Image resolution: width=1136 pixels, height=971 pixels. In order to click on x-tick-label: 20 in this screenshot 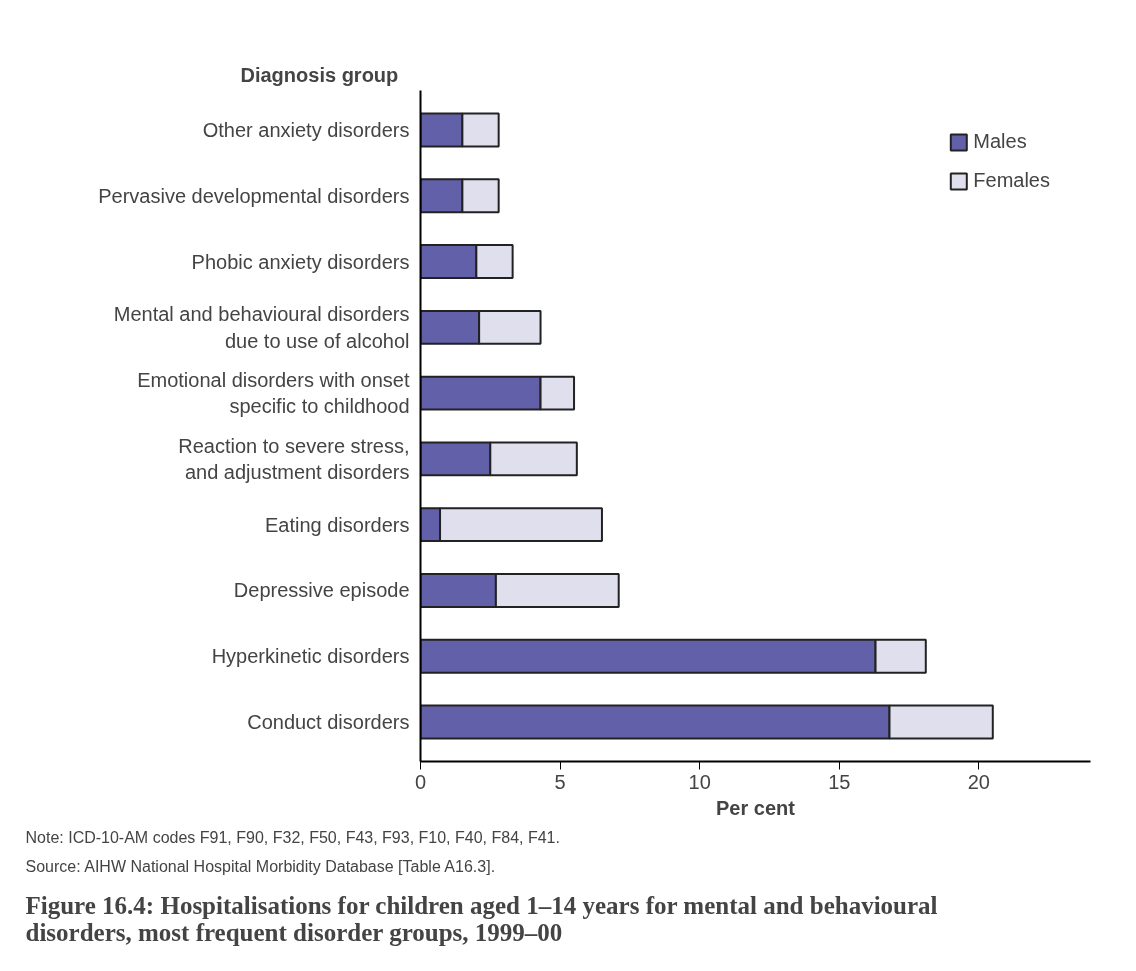, I will do `click(978, 781)`.